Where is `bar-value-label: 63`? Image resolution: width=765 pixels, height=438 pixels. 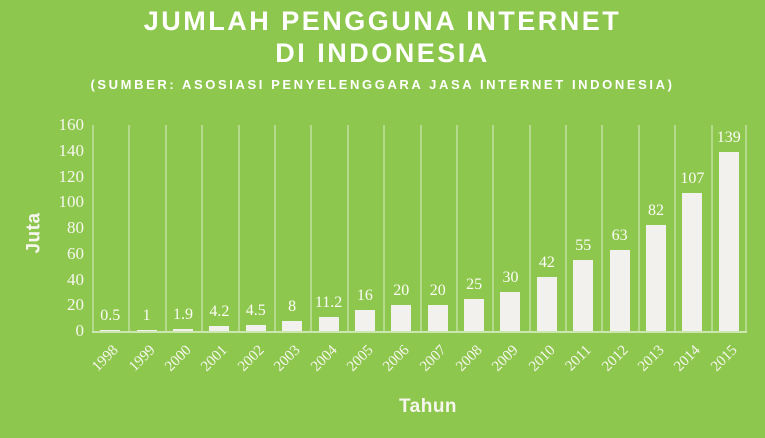 bar-value-label: 63 is located at coordinates (619, 235).